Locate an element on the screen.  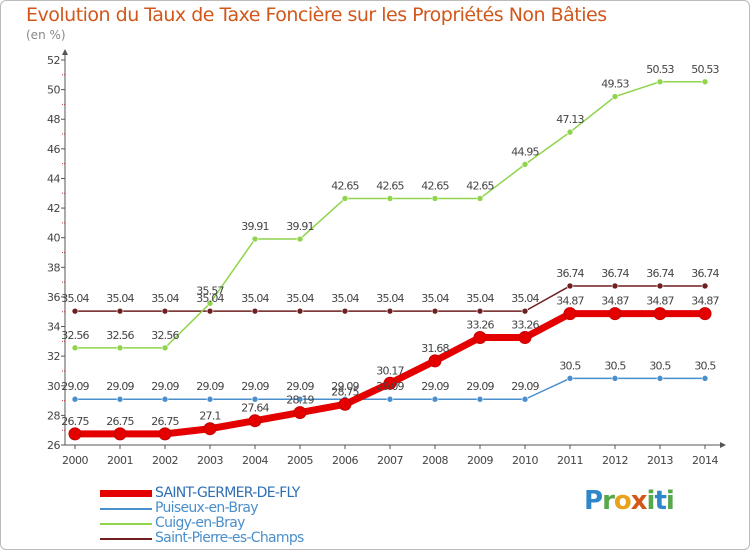
legend-label-3: Saint-Pierre-es-Champs is located at coordinates (229, 538).